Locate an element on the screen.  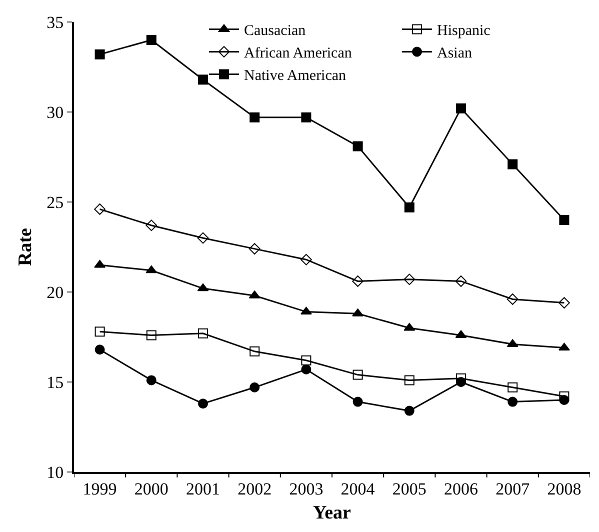
y-axis-title: Rate is located at coordinates (25, 247).